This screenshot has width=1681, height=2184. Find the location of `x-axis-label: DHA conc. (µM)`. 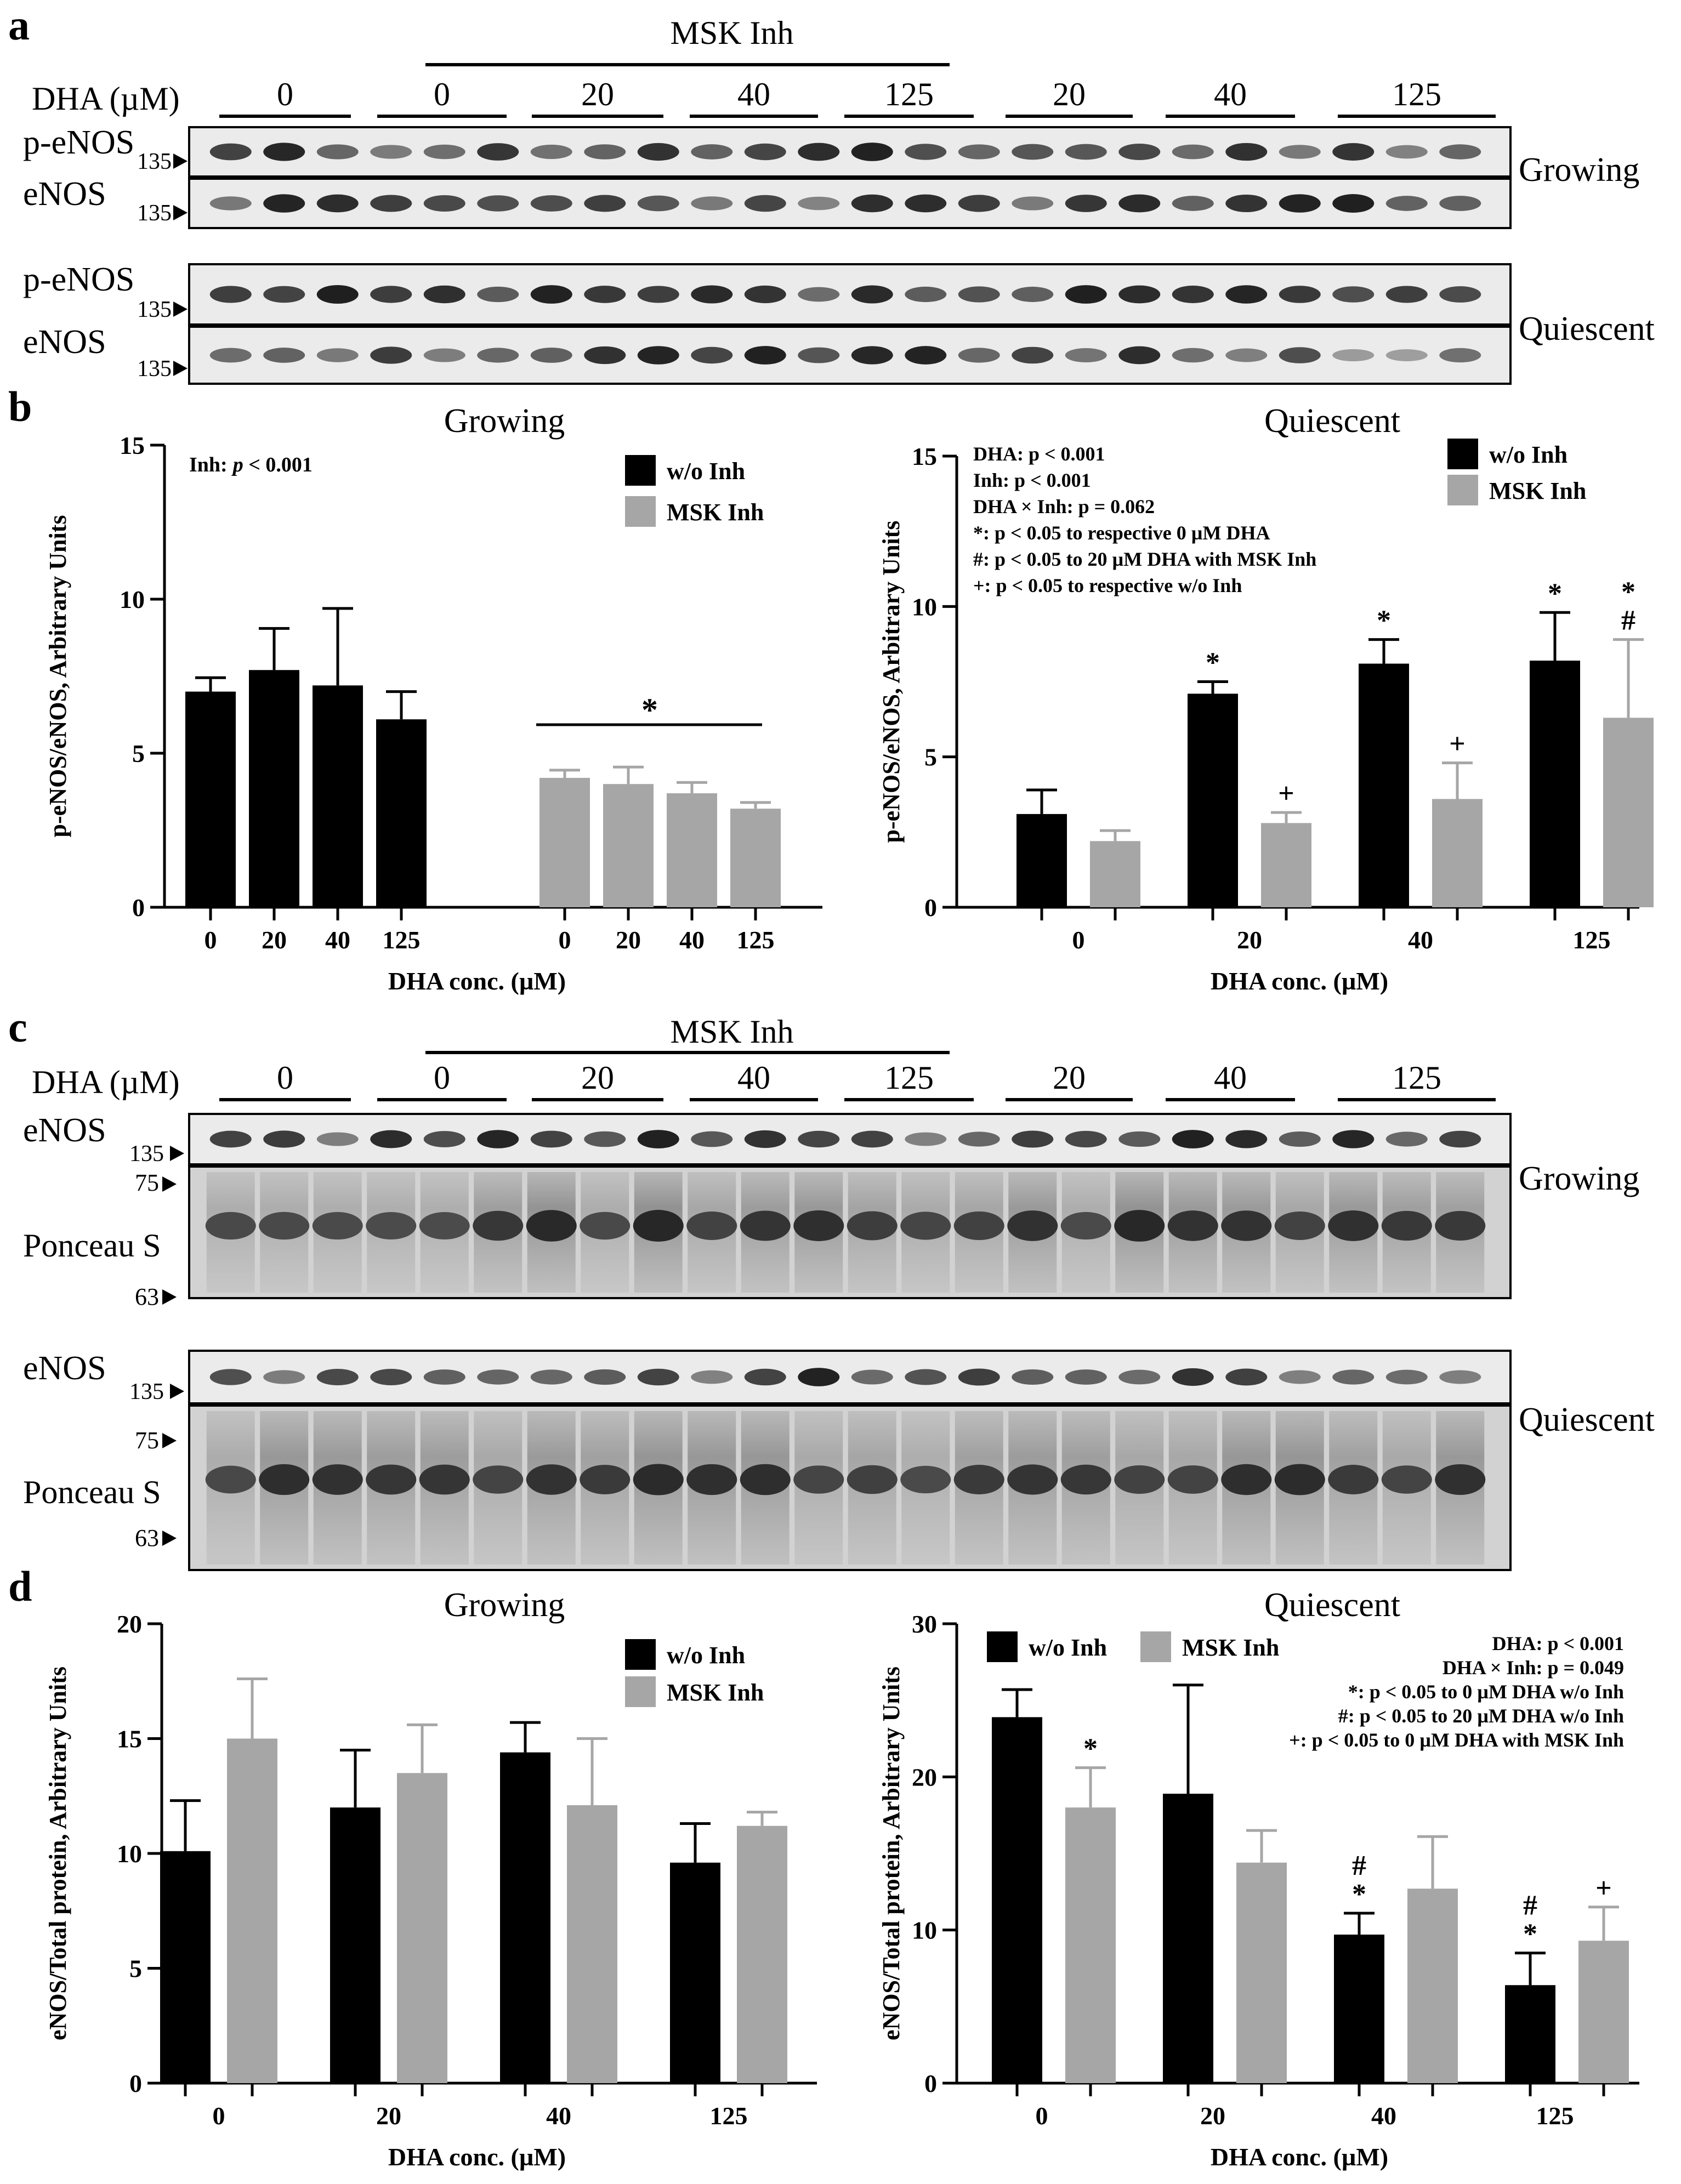

x-axis-label: DHA conc. (µM) is located at coordinates (1299, 981).